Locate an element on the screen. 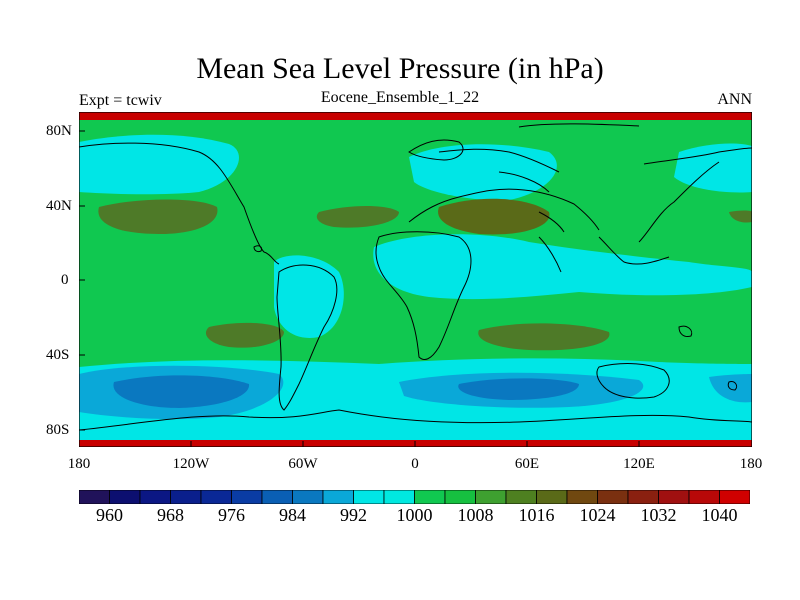  season-label: ANN is located at coordinates (734, 99).